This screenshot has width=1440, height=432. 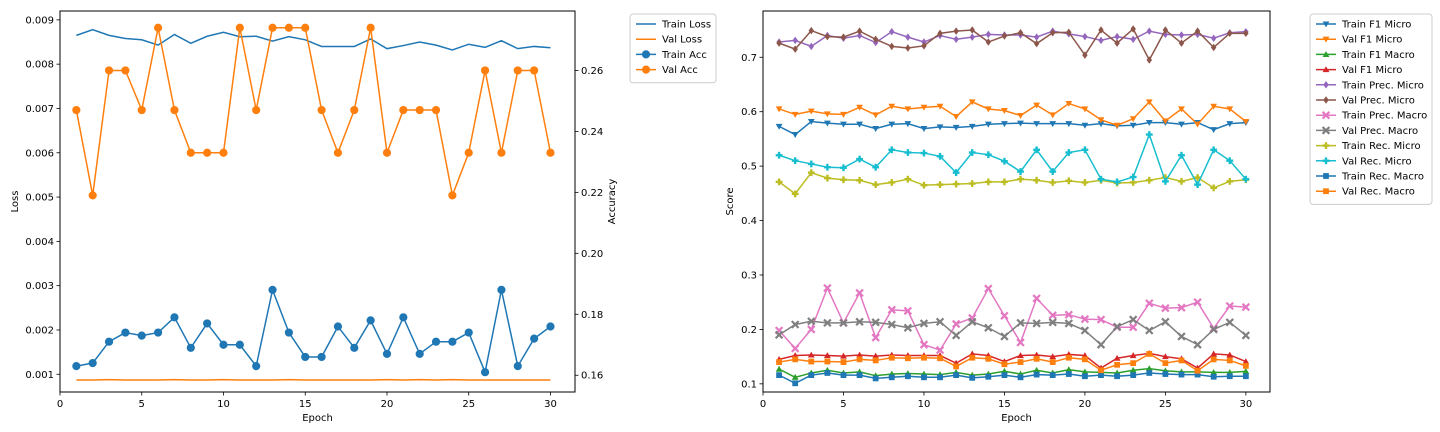 I want to click on chart2-legend-train-prec-micro-label: Train Prec. Micro, so click(x=1382, y=85).